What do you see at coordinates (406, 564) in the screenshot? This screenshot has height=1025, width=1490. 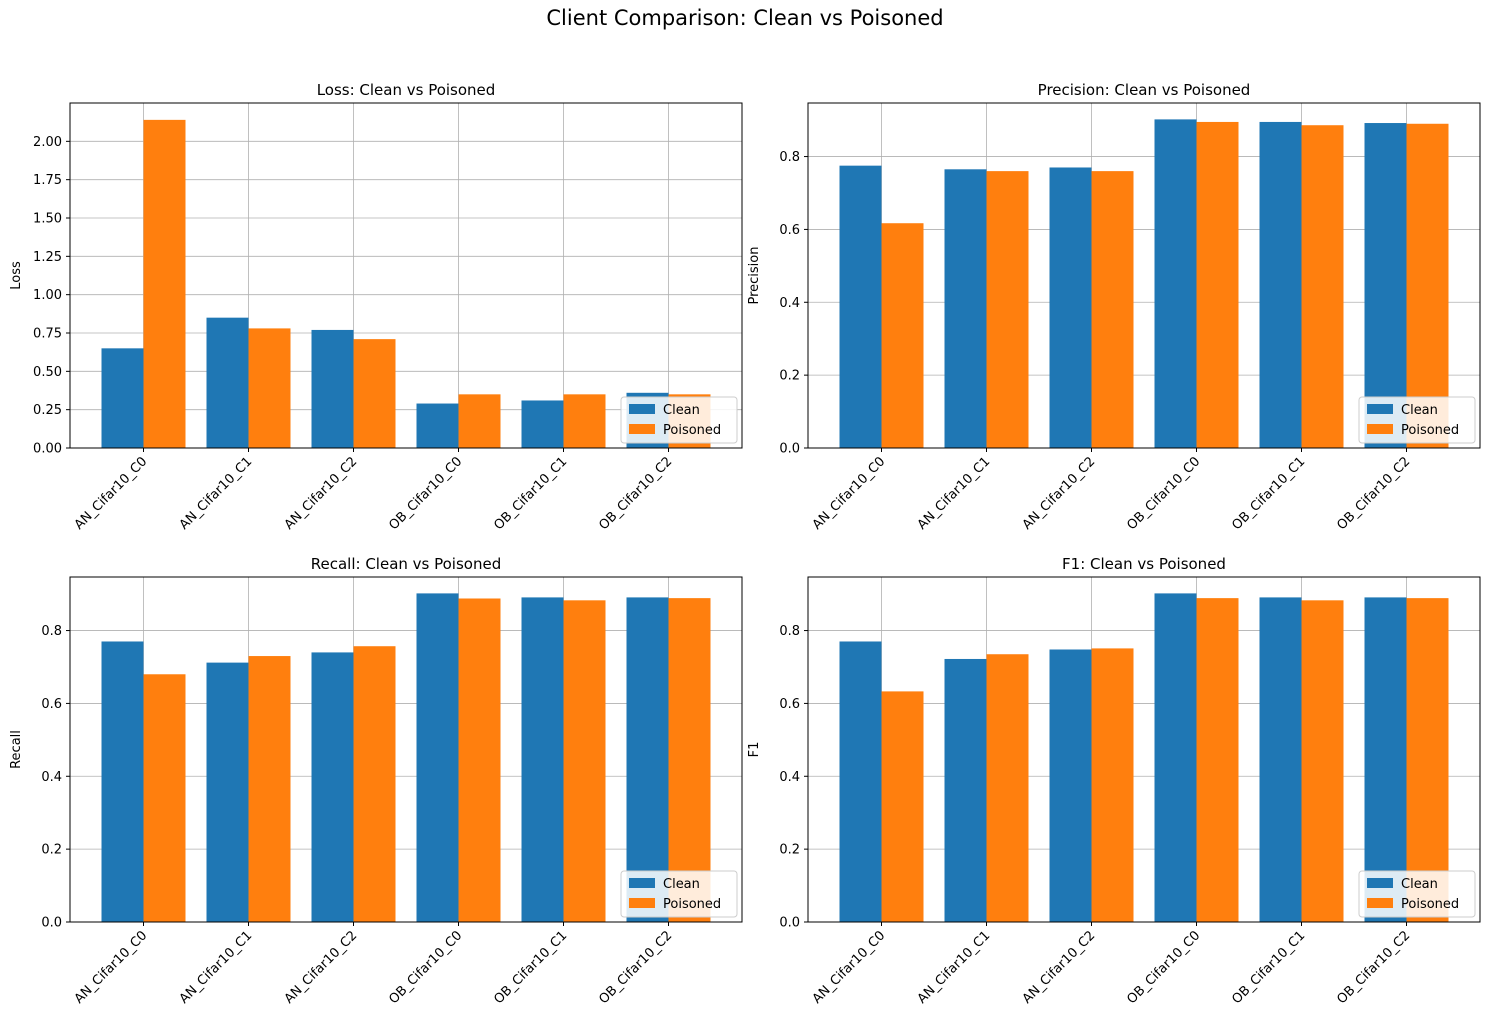 I see `chart-title: Recall: Clean vs Poisoned` at bounding box center [406, 564].